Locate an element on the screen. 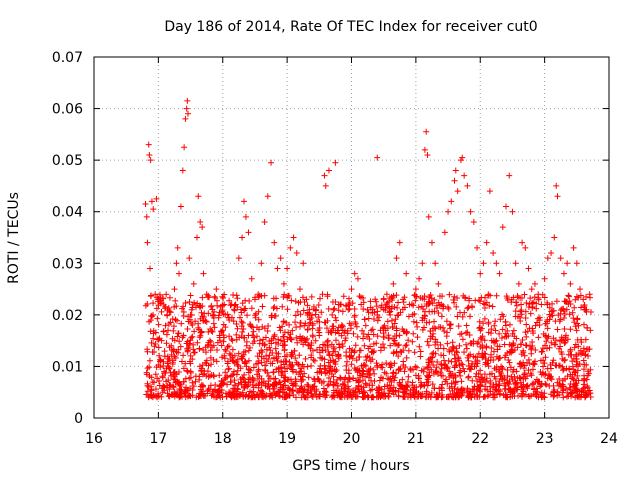 This screenshot has height=480, width=640. x-axis-label: GPS time / hours is located at coordinates (350, 466).